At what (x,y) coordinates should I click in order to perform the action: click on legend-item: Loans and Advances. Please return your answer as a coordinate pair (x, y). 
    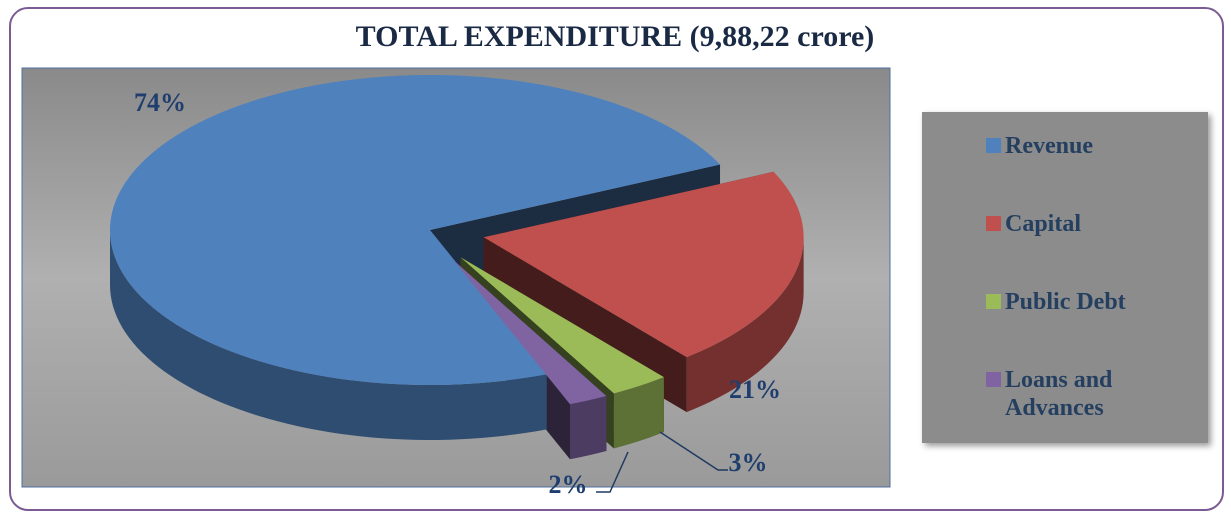
    Looking at the image, I should click on (1097, 405).